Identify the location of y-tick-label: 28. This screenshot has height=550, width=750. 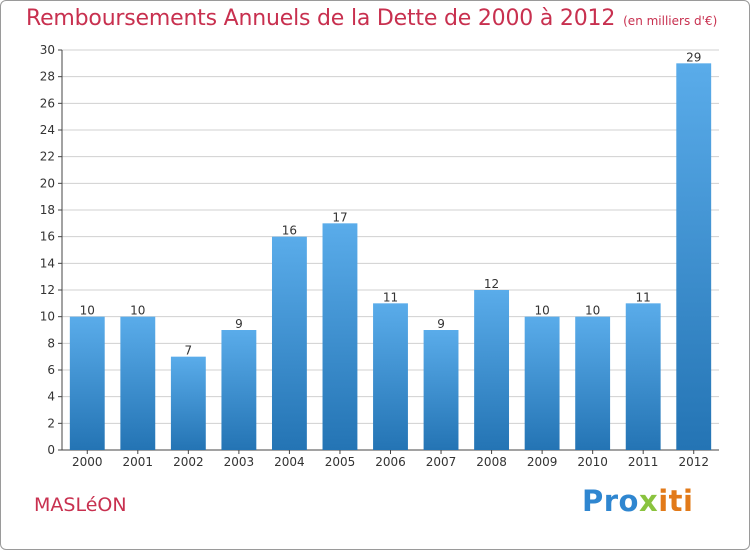
(47, 77).